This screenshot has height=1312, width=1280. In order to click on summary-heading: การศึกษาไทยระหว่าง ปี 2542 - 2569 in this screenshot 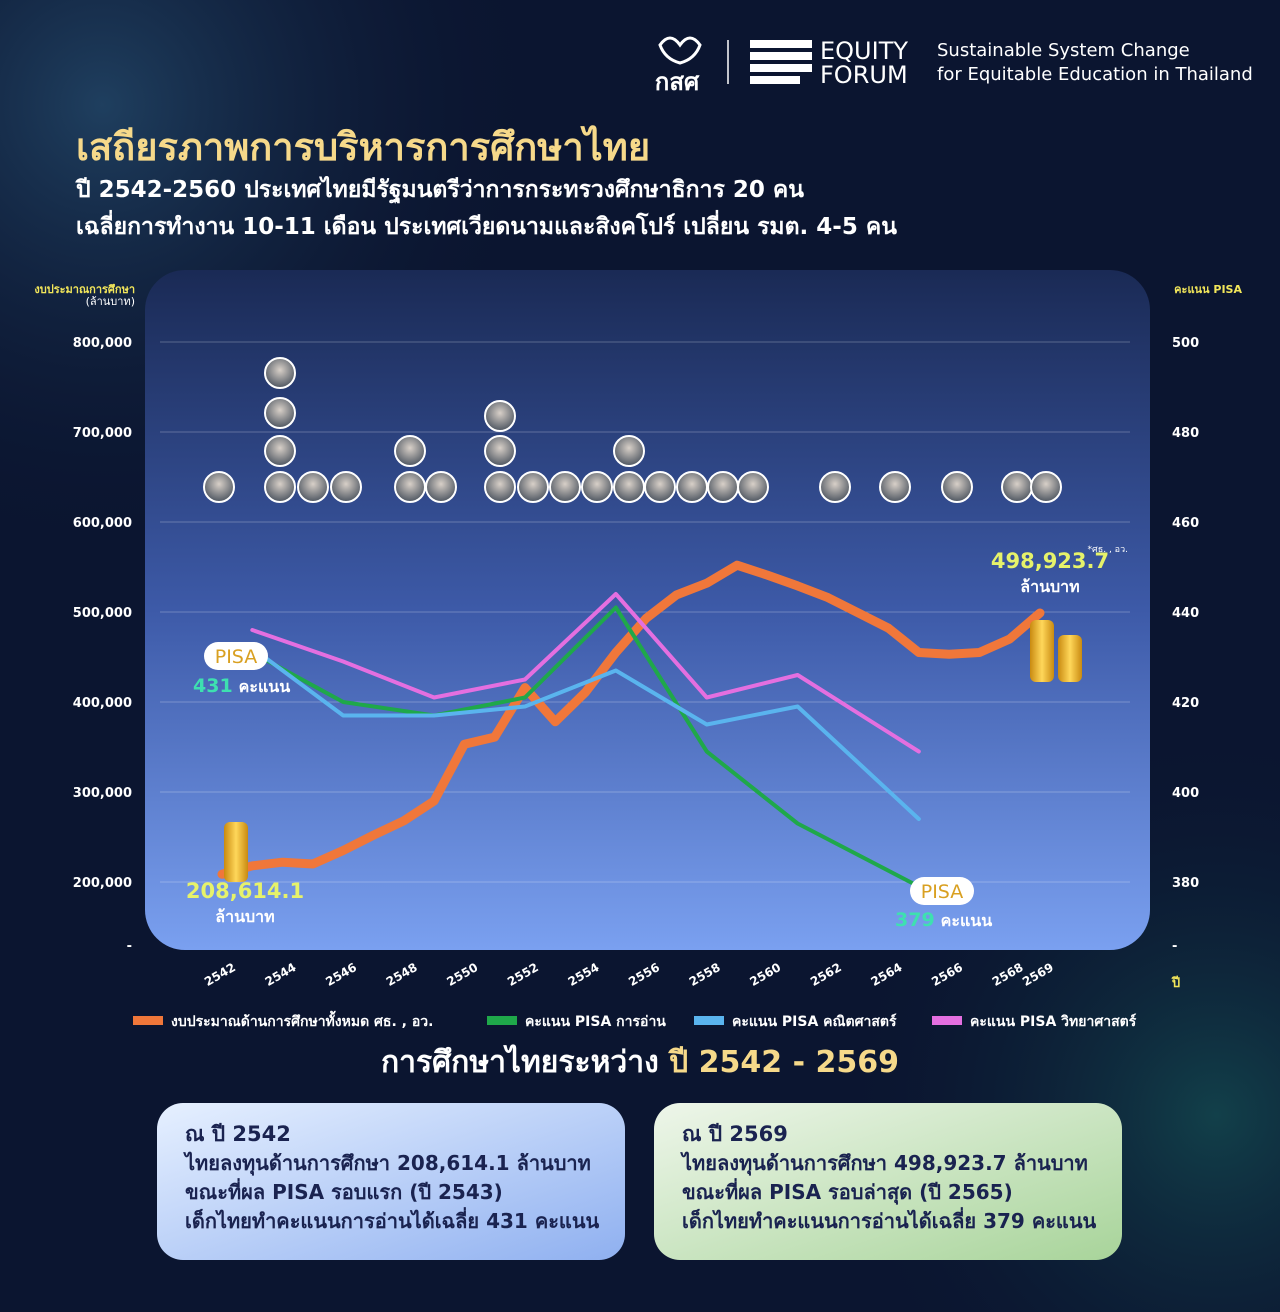, I will do `click(640, 1062)`.